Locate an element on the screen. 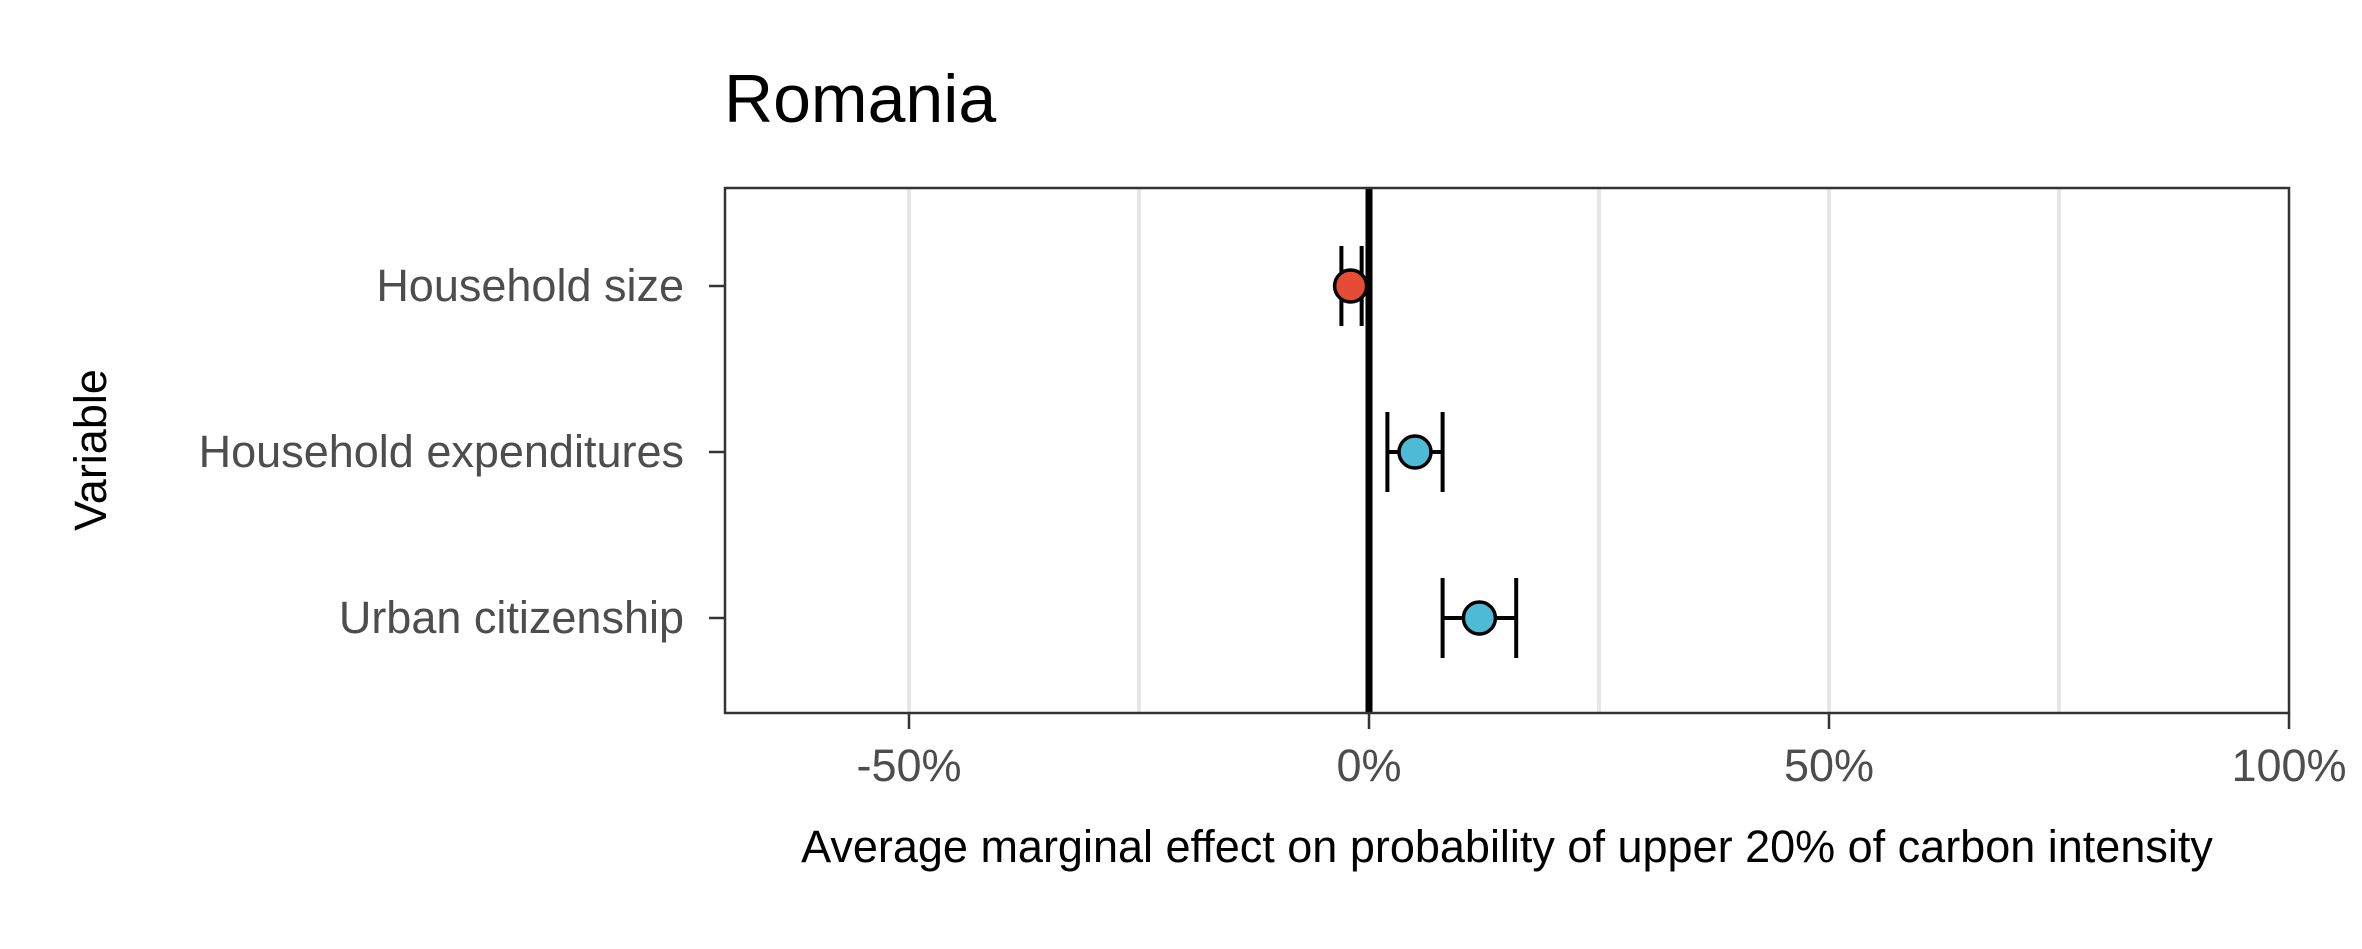  data-points is located at coordinates (1415, 452).